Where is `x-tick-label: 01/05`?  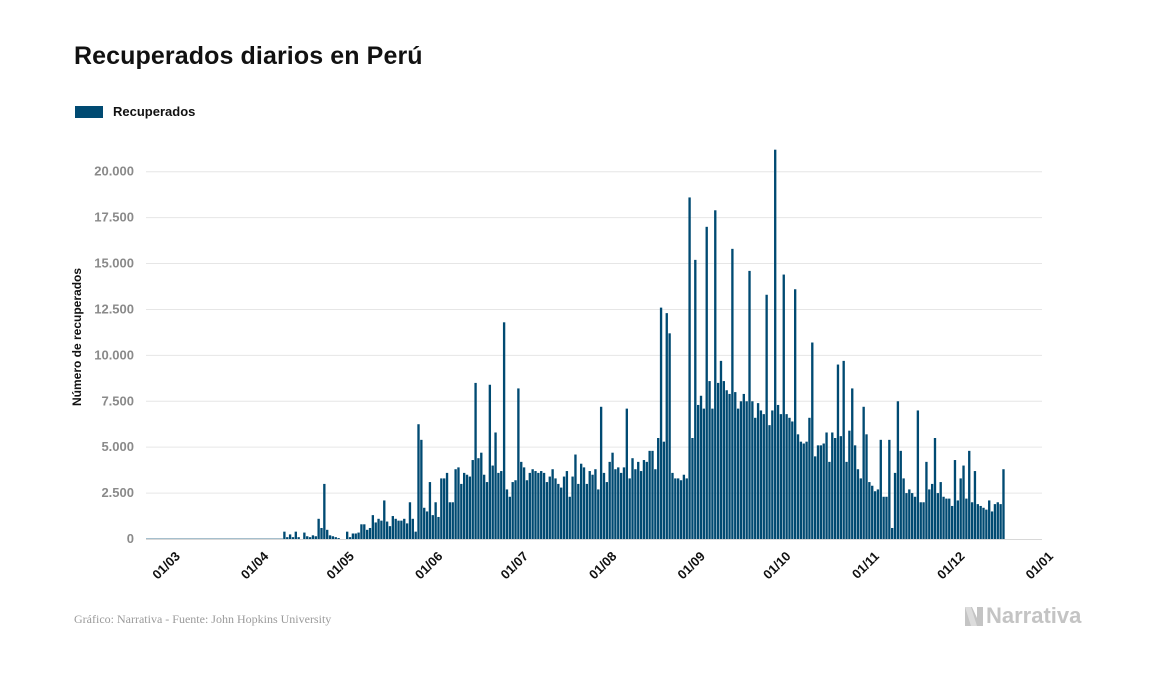 x-tick-label: 01/05 is located at coordinates (340, 566).